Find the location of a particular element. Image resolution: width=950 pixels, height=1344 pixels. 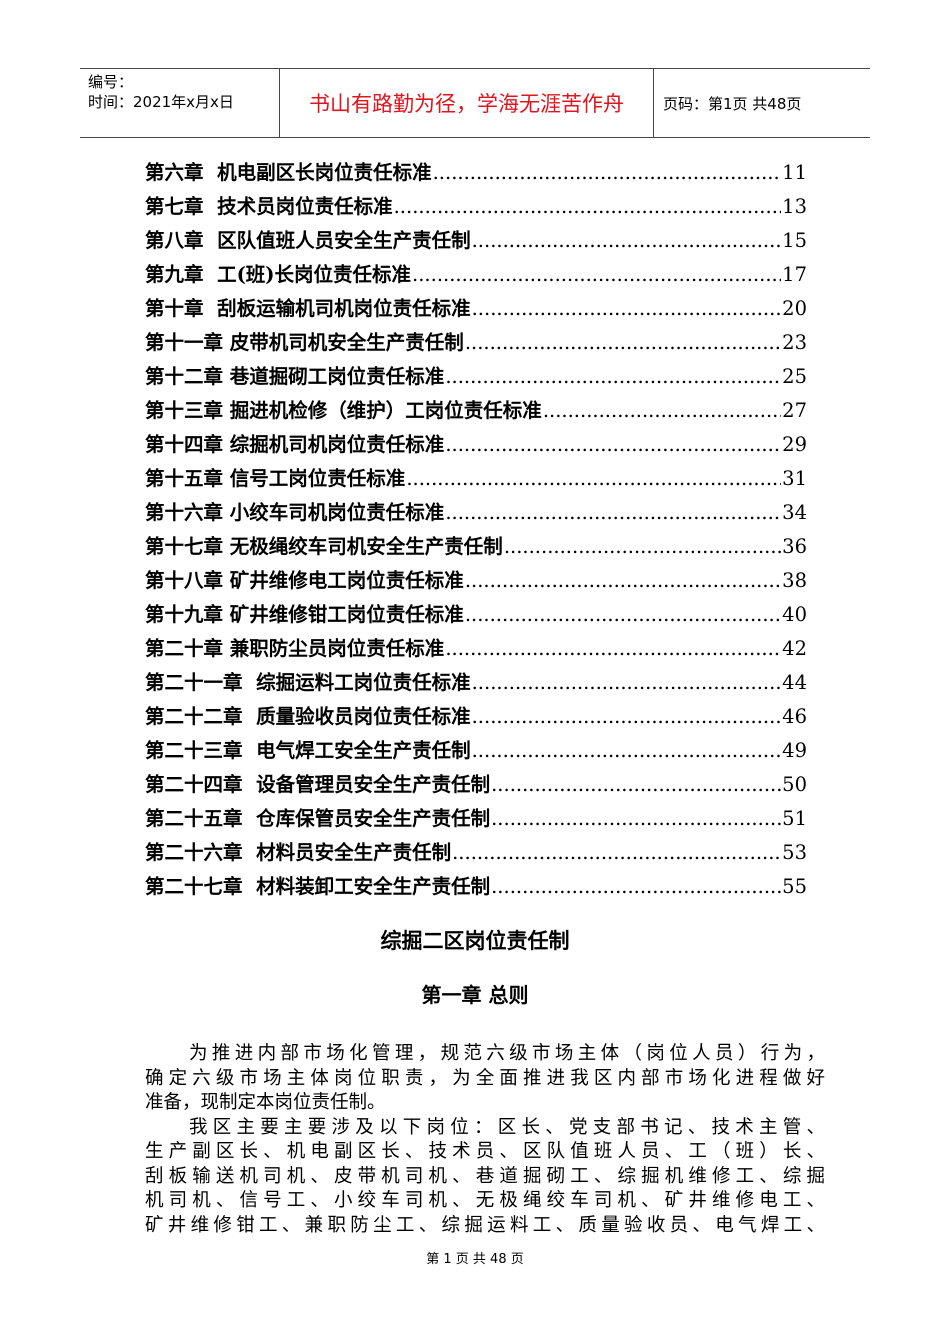

toc-chapter: 第二十六章 is located at coordinates (201, 852).